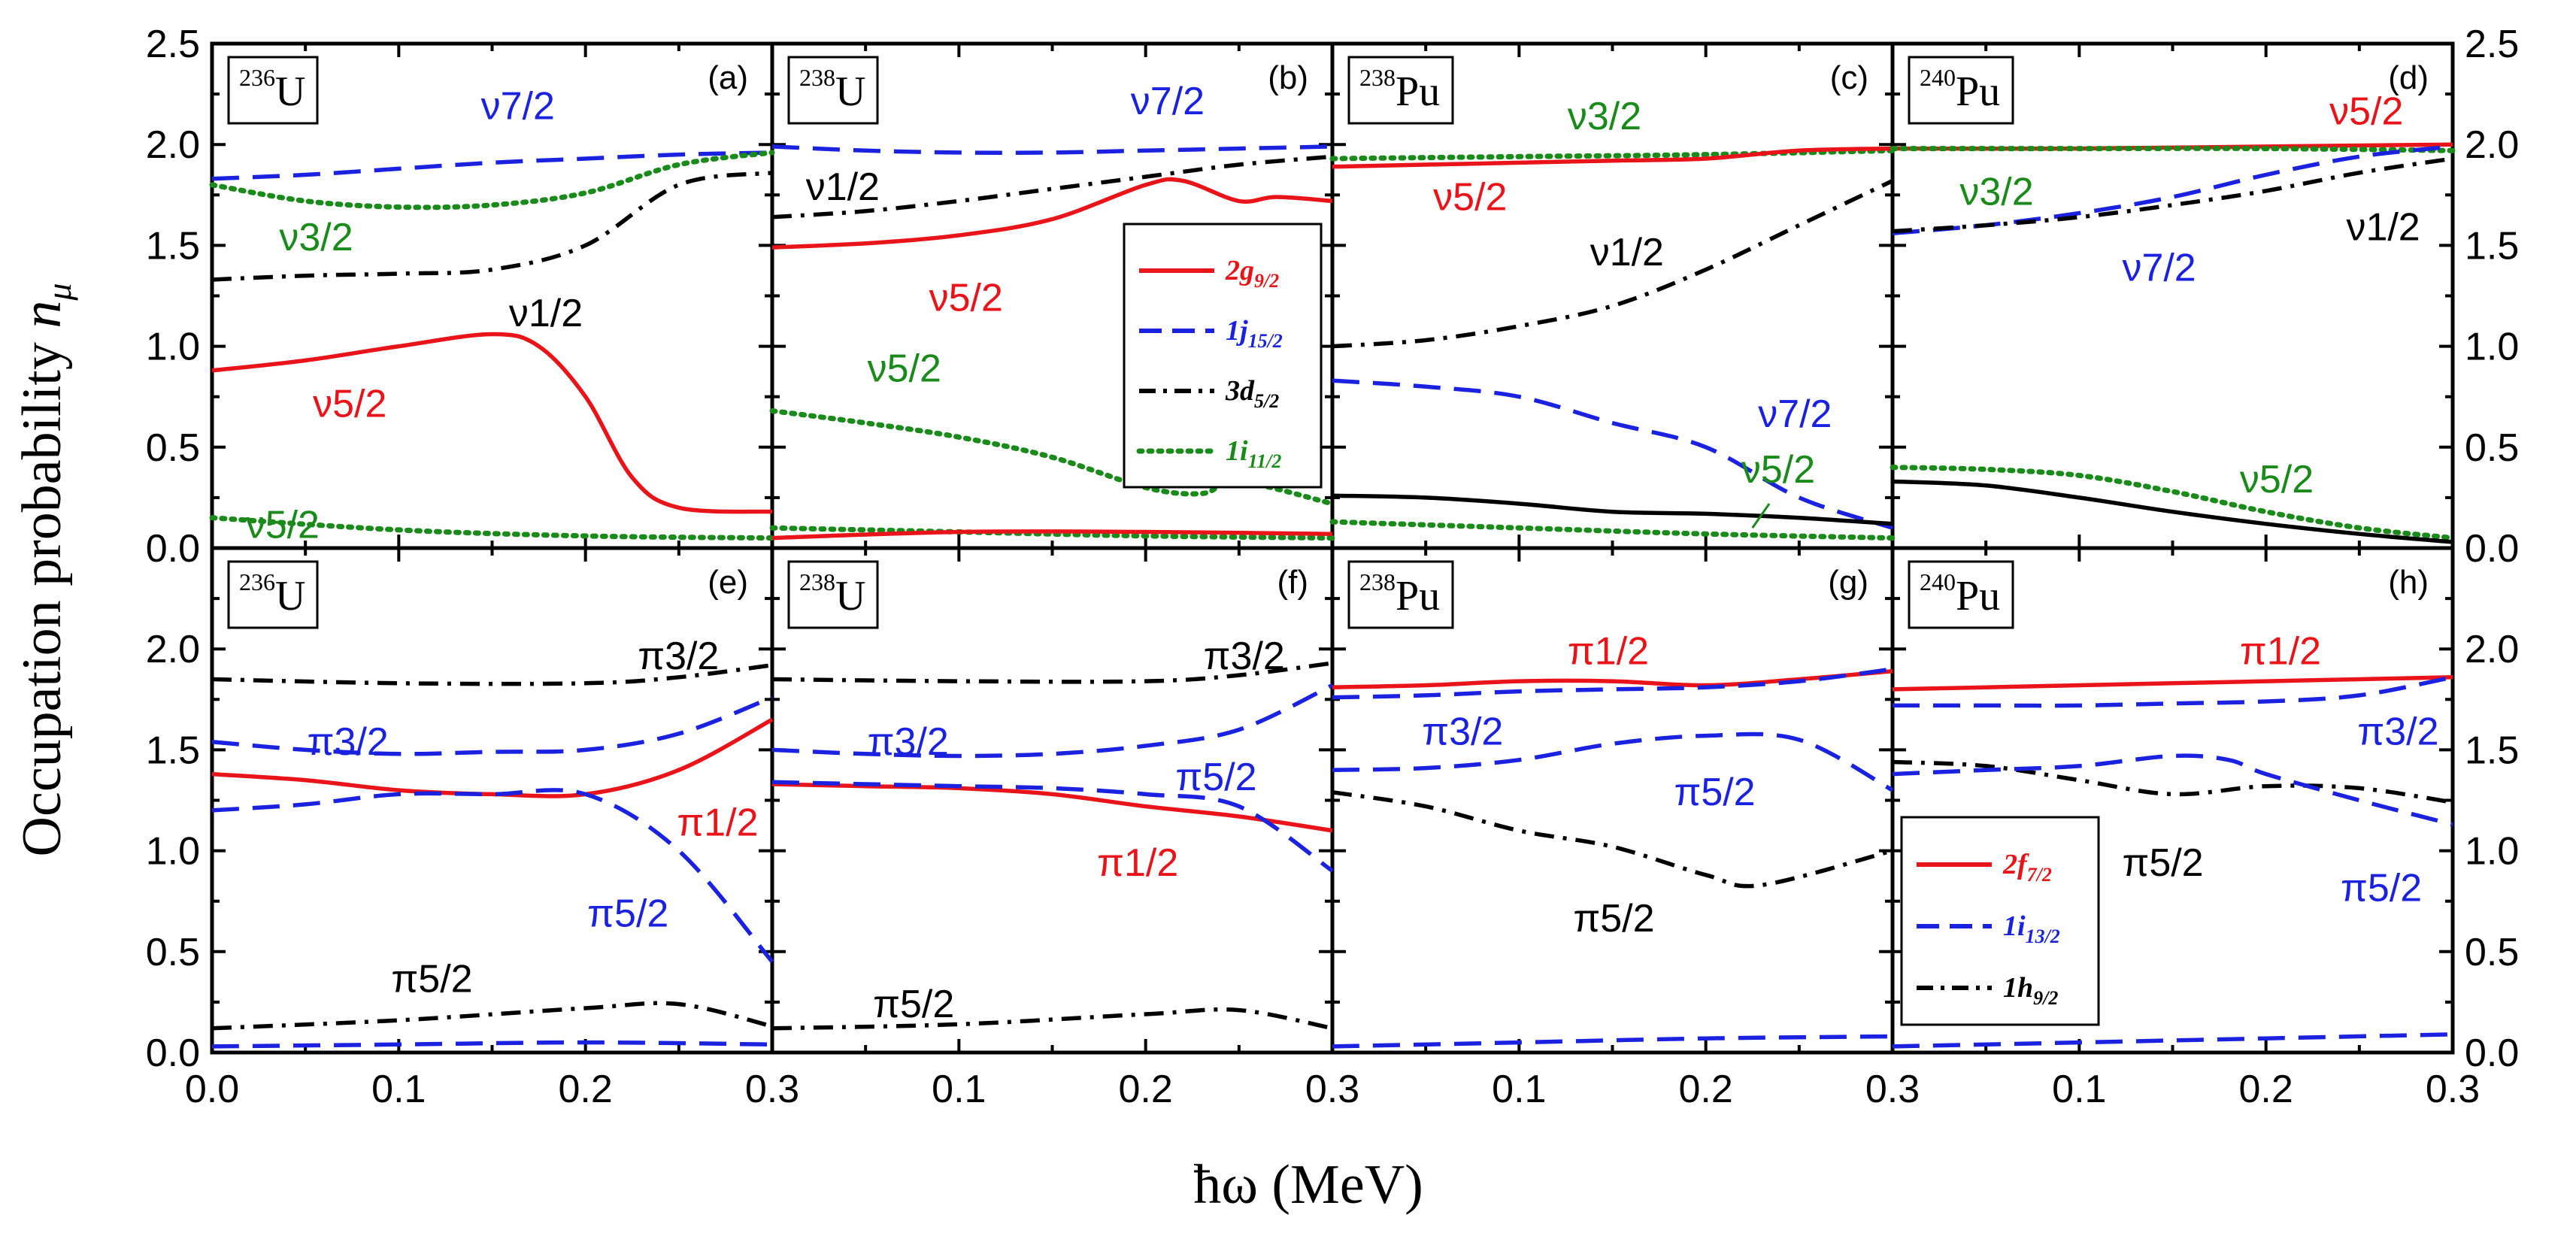  What do you see at coordinates (2039, 875) in the screenshot?
I see `legend-subscript: 7/2` at bounding box center [2039, 875].